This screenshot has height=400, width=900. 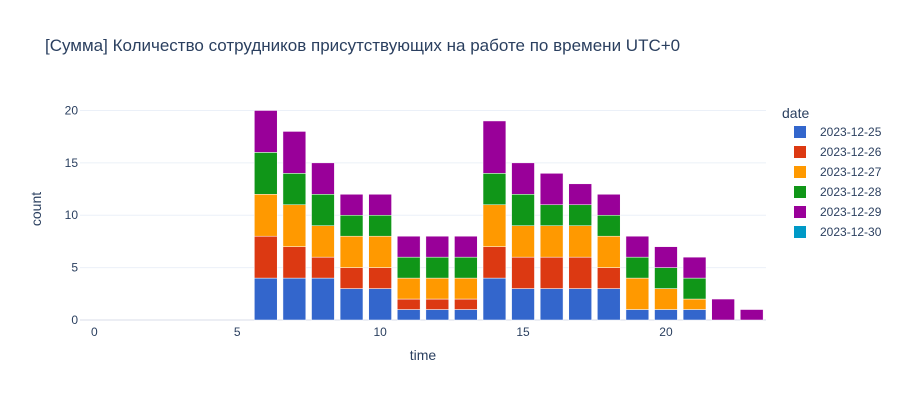 I want to click on x-axis-title: time, so click(x=423, y=355).